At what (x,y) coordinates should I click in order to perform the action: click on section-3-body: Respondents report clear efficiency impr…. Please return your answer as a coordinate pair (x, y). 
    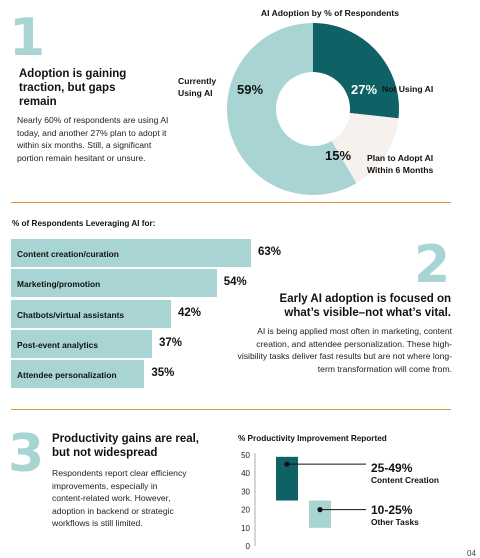
    Looking at the image, I should click on (119, 498).